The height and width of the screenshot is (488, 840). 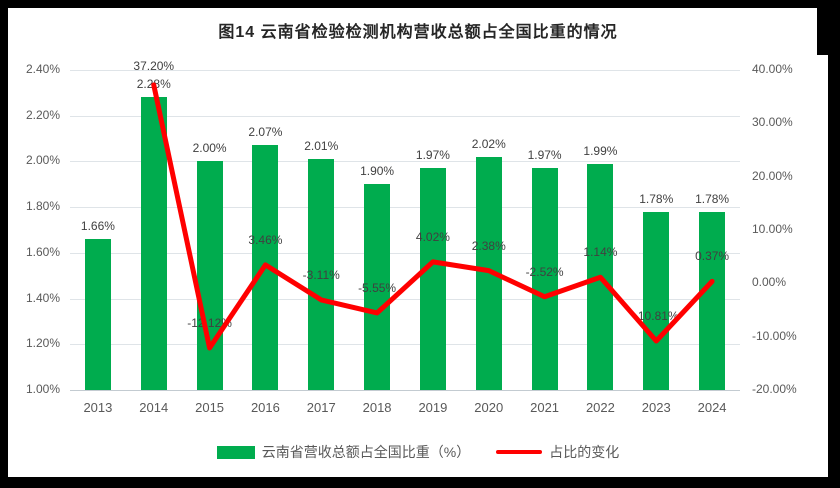 I want to click on bar-value-label-2013: 1.66%, so click(x=97, y=226).